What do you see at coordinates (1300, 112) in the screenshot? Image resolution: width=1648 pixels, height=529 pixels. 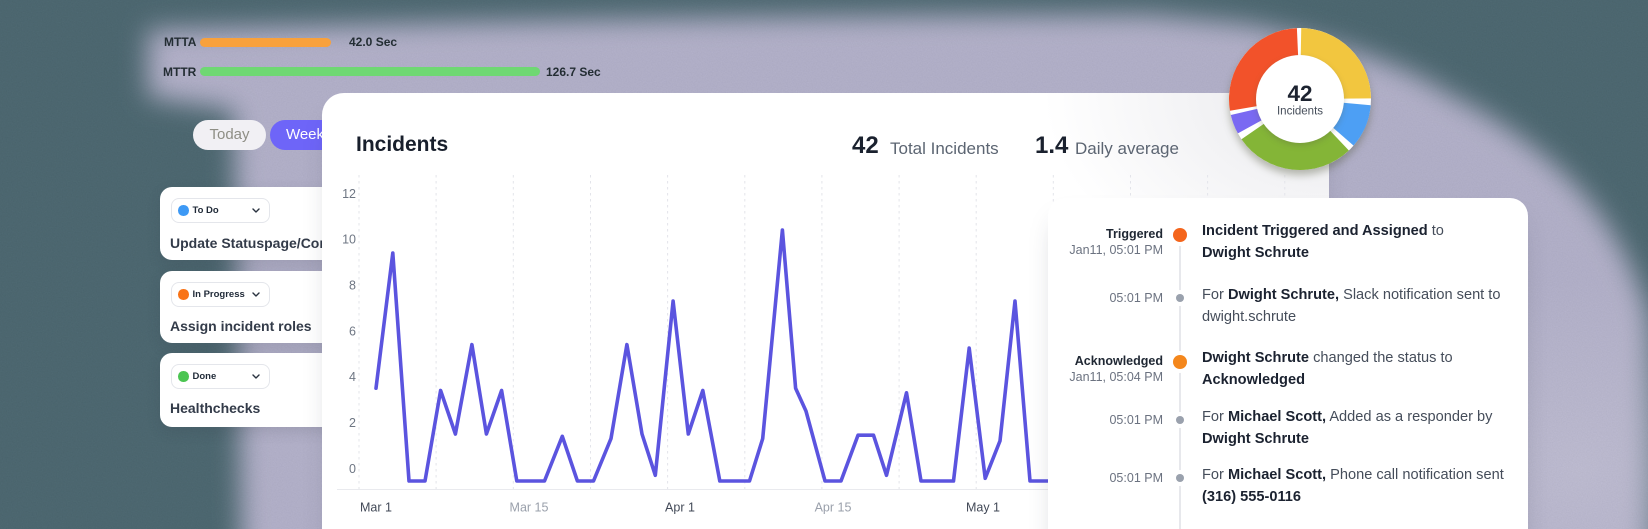 I see `svg-text: Incidents` at bounding box center [1300, 112].